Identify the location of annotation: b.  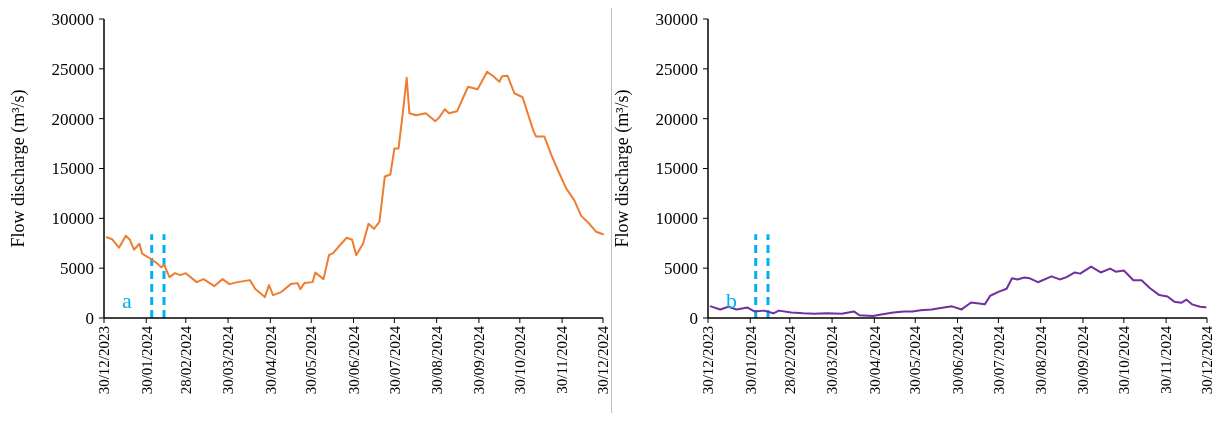
(731, 300).